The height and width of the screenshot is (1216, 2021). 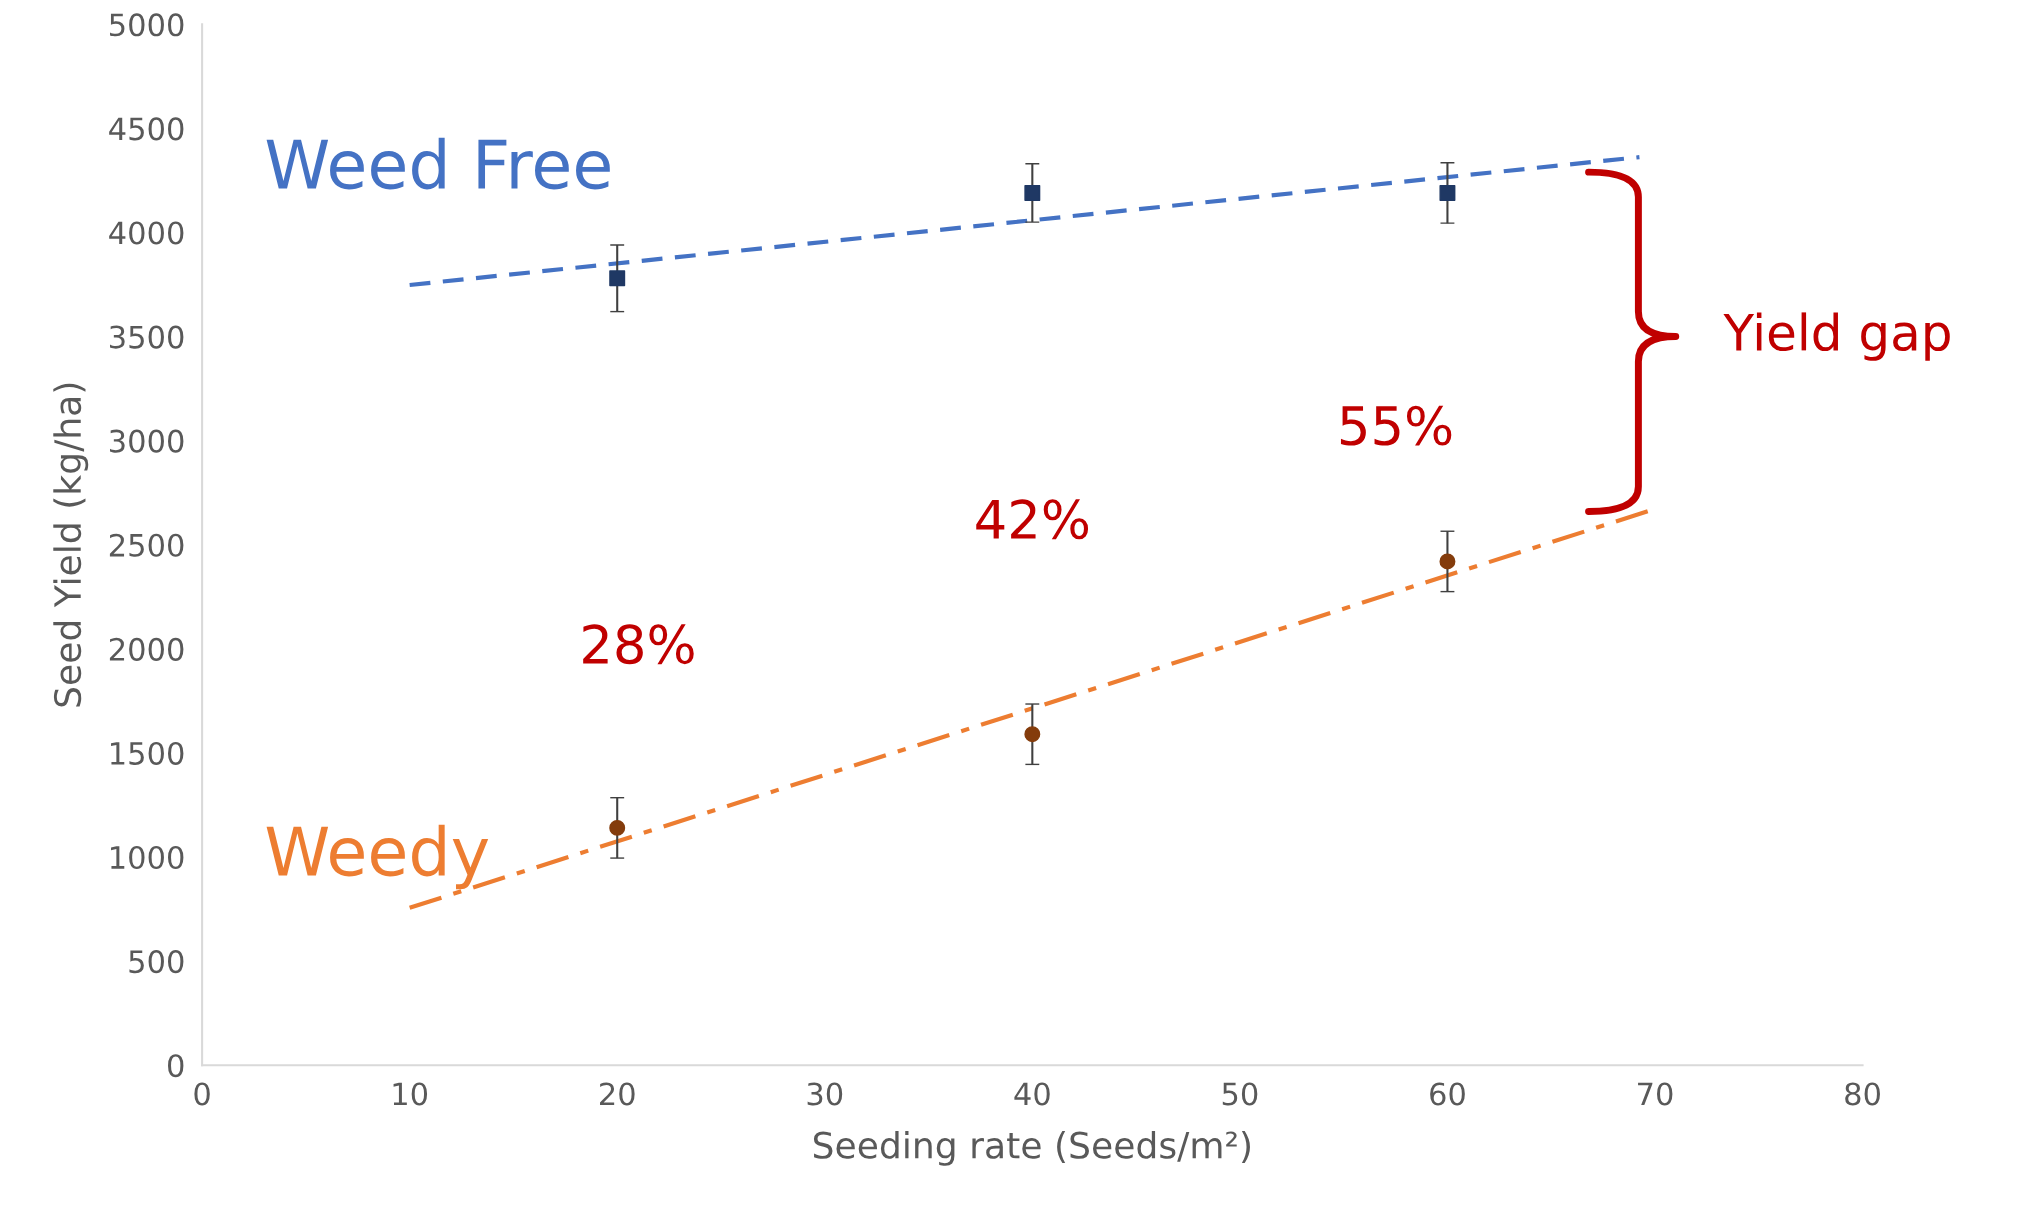 I want to click on x-tick-label: 50, so click(x=1240, y=1094).